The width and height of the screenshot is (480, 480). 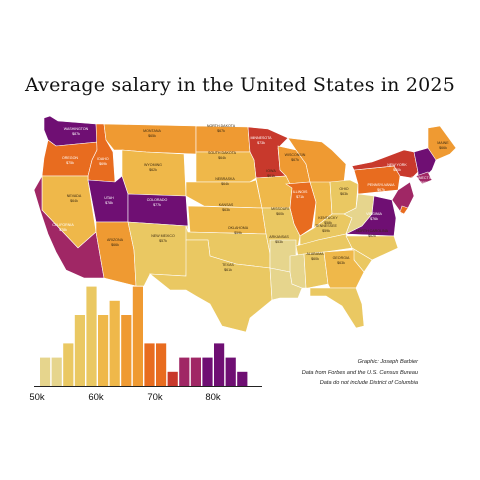 What do you see at coordinates (63, 230) in the screenshot?
I see `state-value-california: $78k` at bounding box center [63, 230].